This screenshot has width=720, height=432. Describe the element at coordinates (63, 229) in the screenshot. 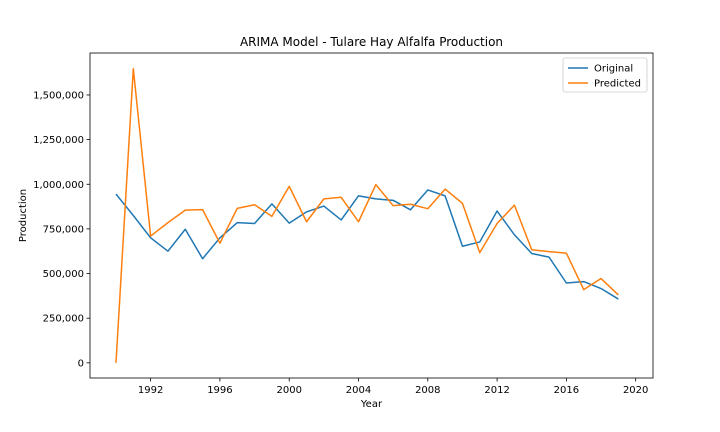

I see `y-tick-label: 750,000` at that location.